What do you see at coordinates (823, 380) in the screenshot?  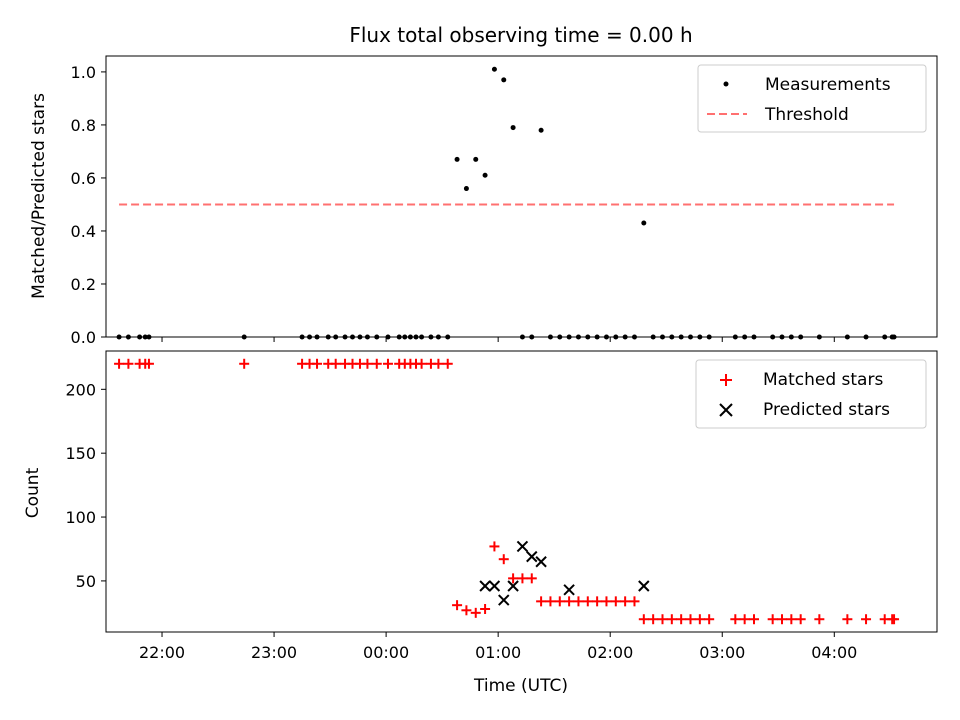 I see `legend-label-matched-stars: Matched stars` at bounding box center [823, 380].